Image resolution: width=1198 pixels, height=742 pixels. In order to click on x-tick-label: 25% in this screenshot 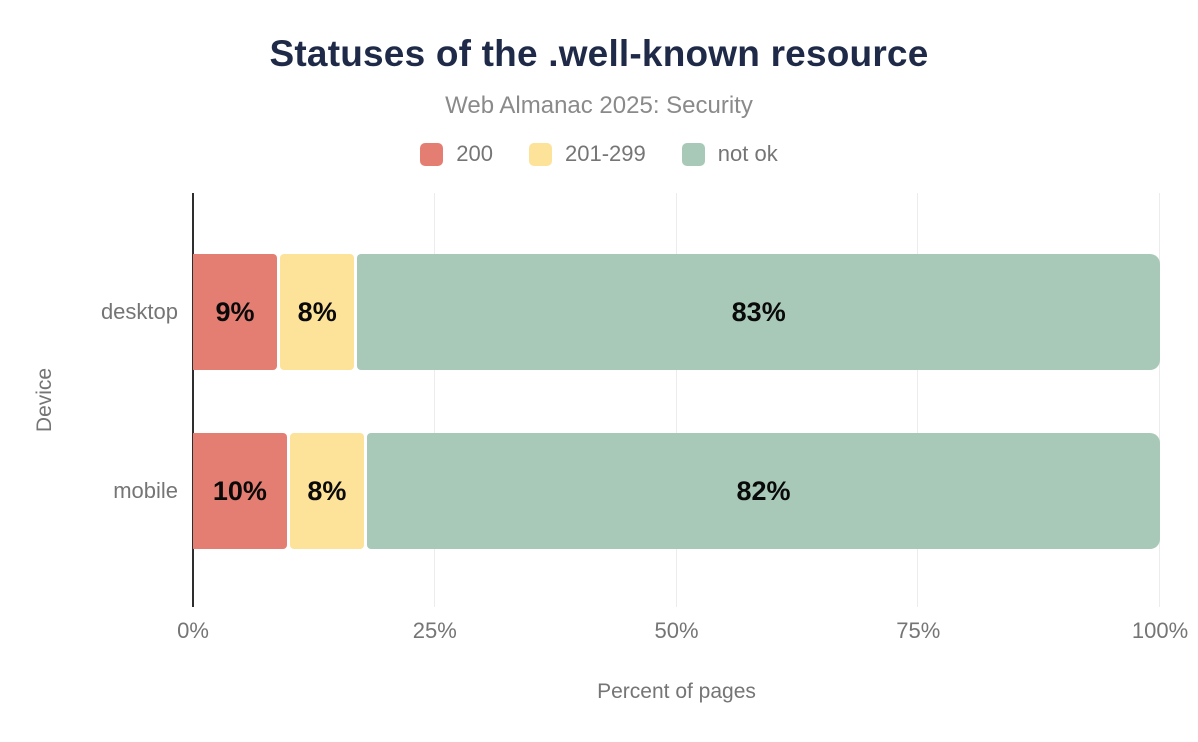, I will do `click(434, 630)`.